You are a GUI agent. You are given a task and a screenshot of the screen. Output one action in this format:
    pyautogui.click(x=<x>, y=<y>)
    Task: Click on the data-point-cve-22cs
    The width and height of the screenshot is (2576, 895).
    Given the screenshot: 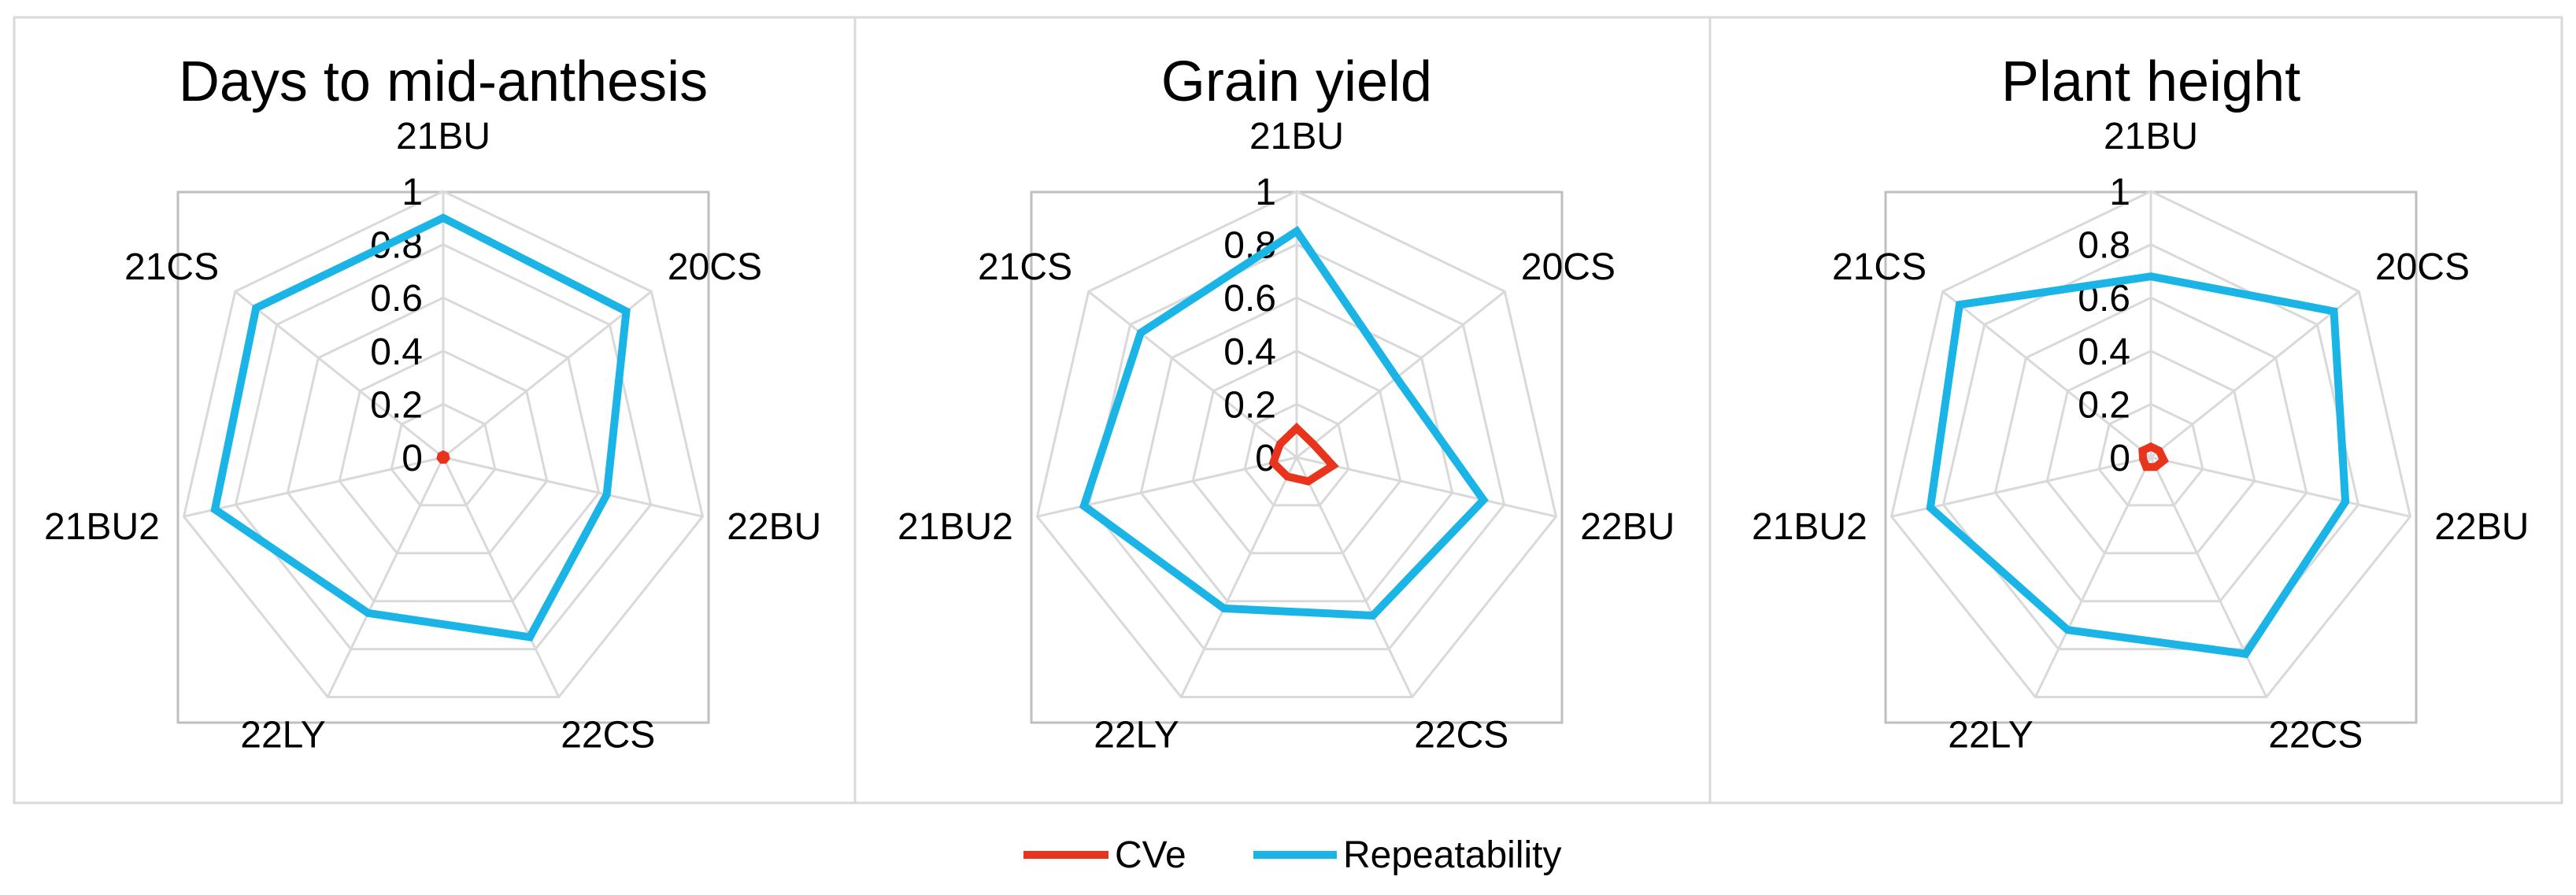 What is the action you would take?
    pyautogui.click(x=1308, y=481)
    